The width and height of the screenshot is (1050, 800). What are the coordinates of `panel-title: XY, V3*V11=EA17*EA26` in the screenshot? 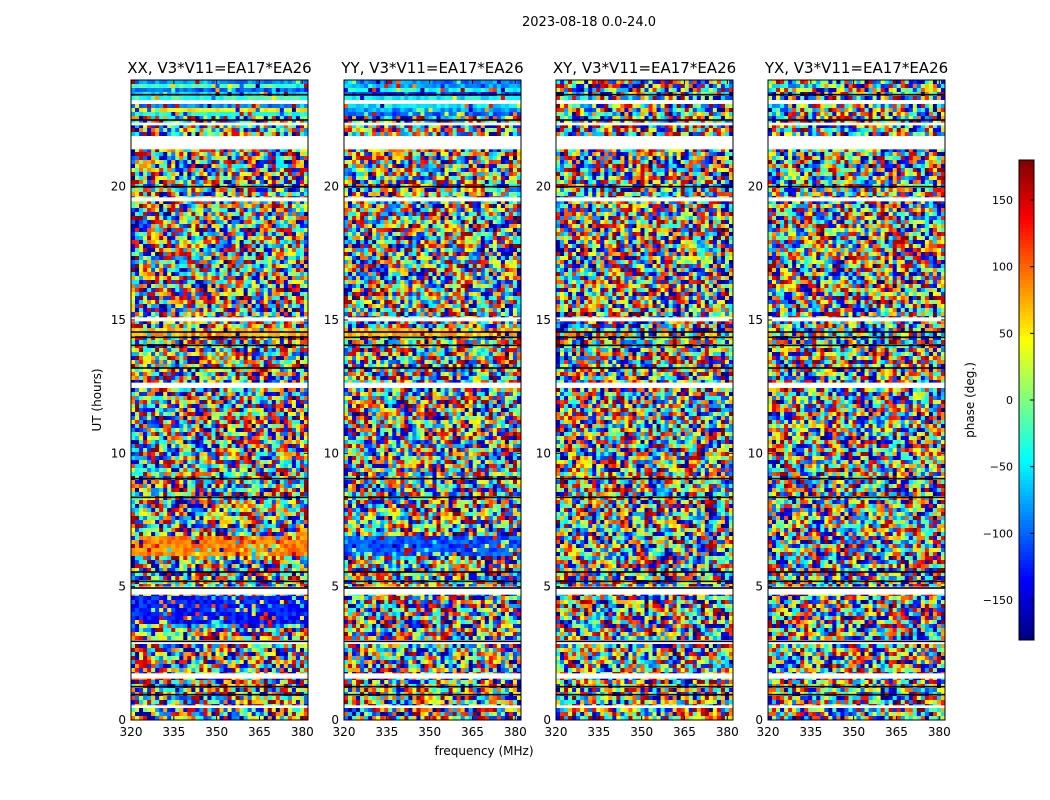 It's located at (644, 68).